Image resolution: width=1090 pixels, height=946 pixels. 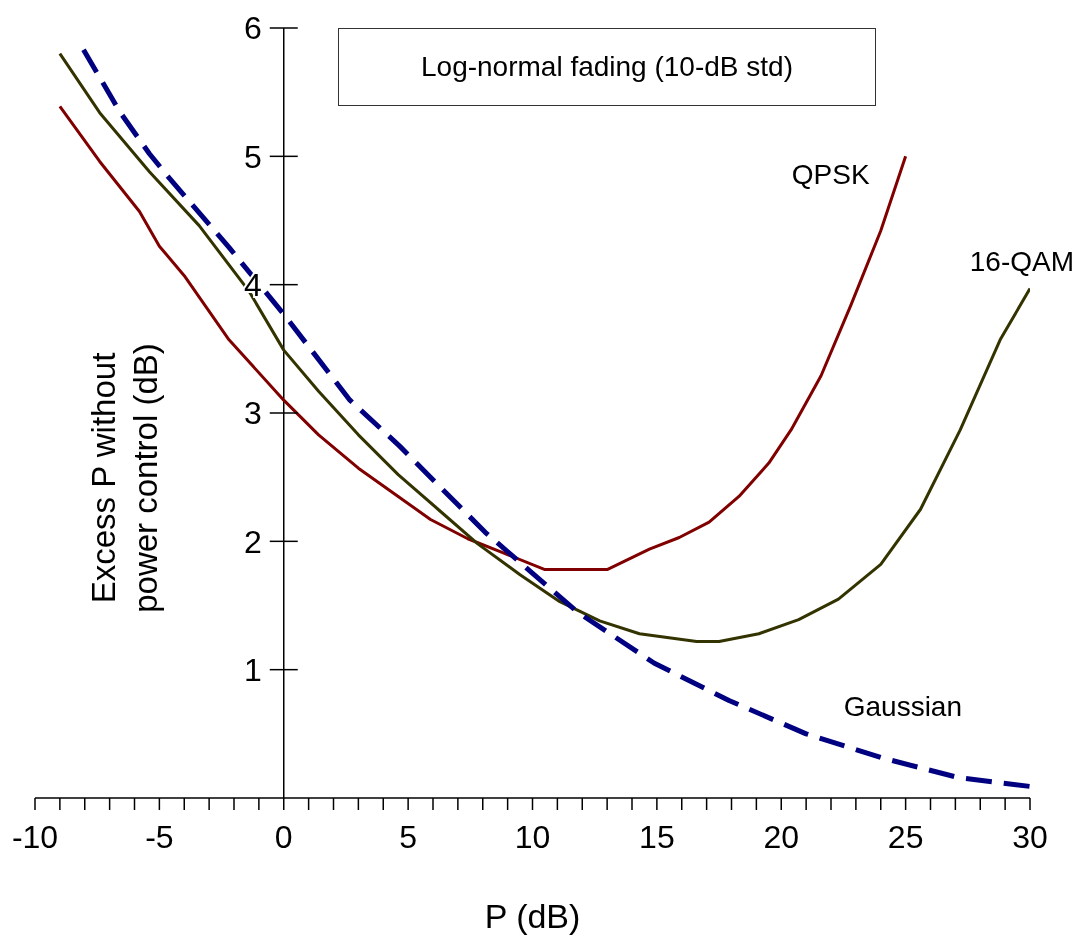 What do you see at coordinates (252, 541) in the screenshot?
I see `y-tick-label: 2` at bounding box center [252, 541].